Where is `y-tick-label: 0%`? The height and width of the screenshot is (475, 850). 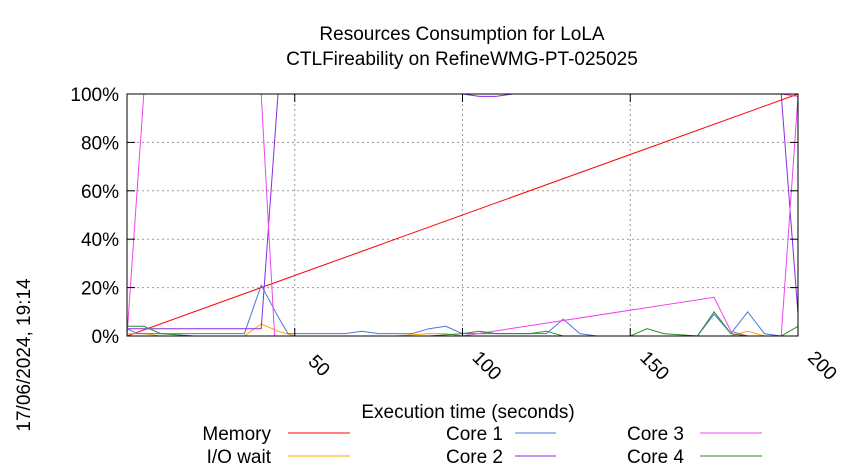
y-tick-label: 0% is located at coordinates (106, 337).